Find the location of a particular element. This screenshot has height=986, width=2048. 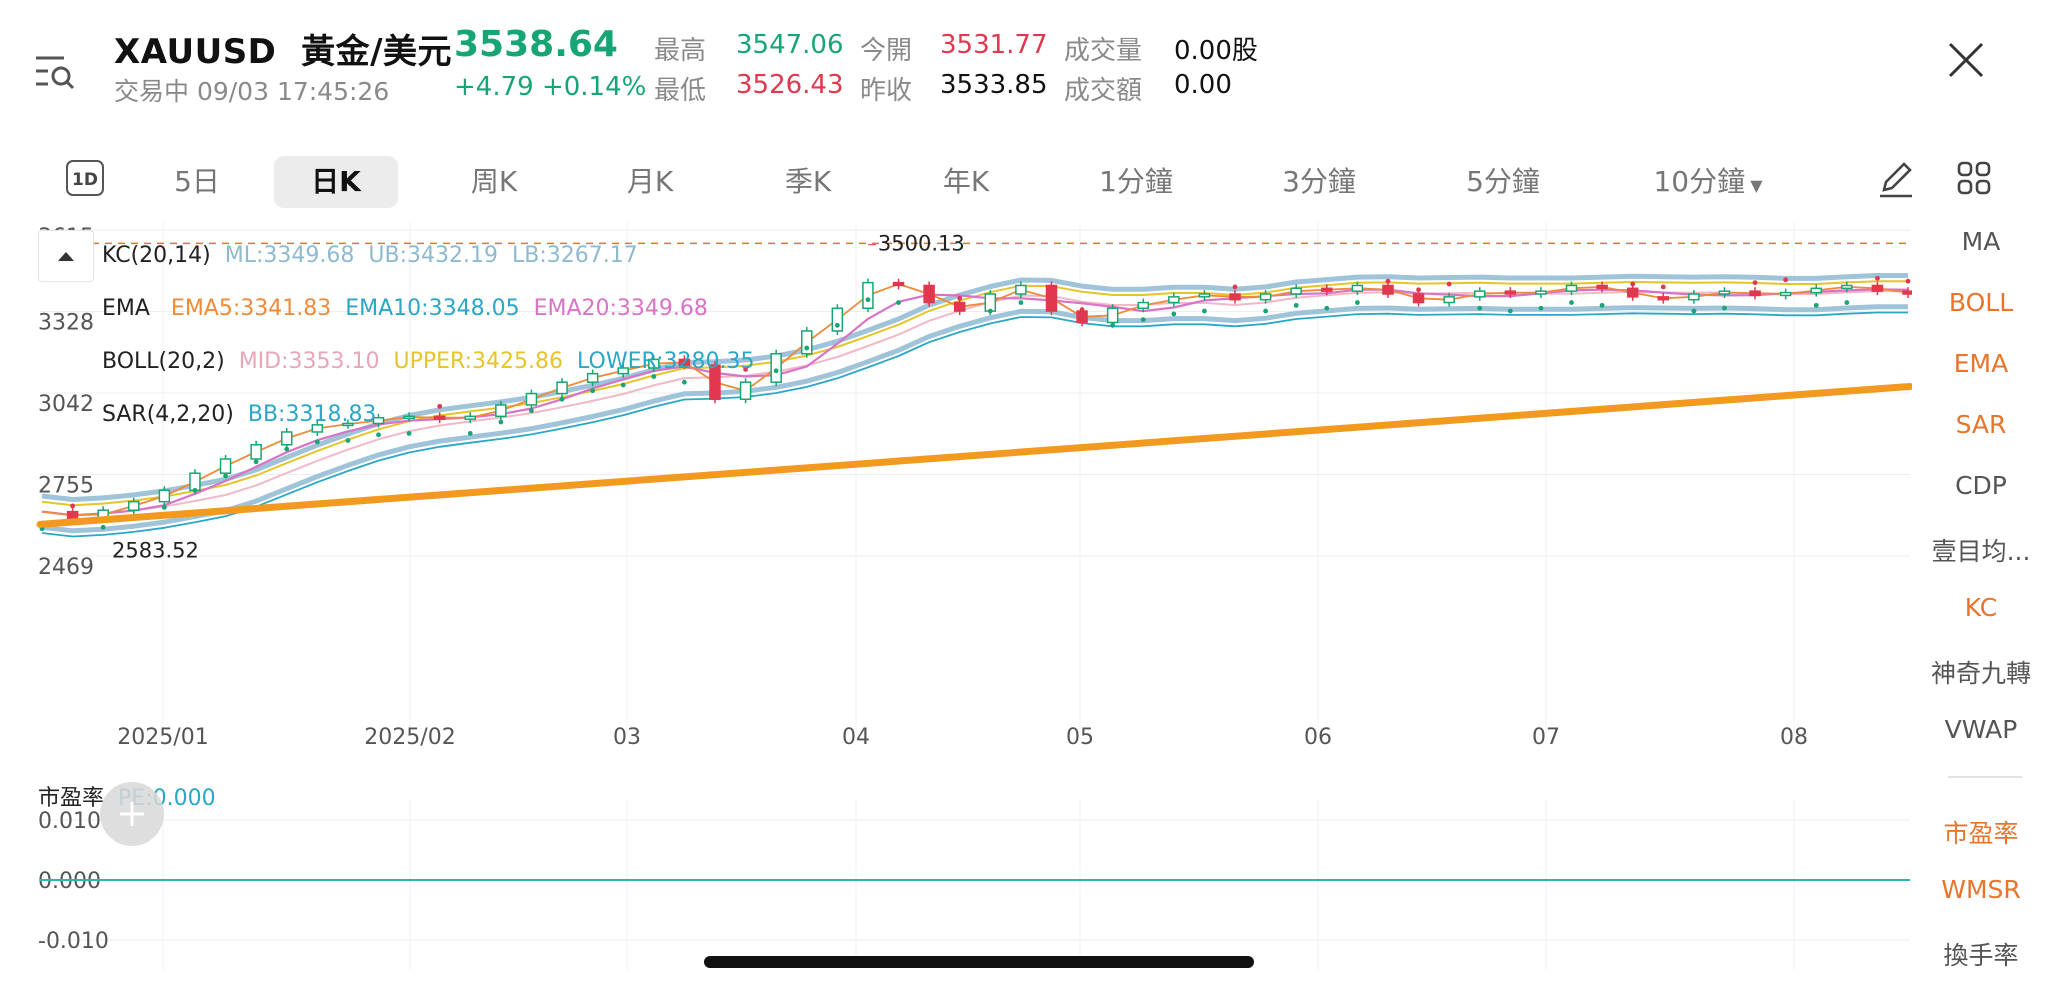

tab-month-k: 月K is located at coordinates (650, 181).